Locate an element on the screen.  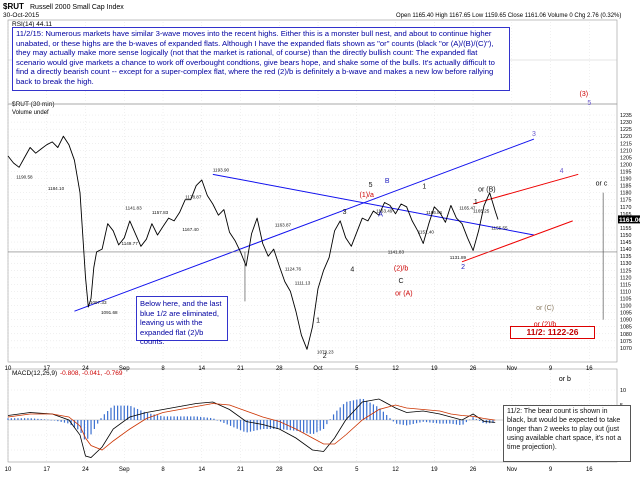
price-value-annotation: 1166.81 is located at coordinates (434, 212).